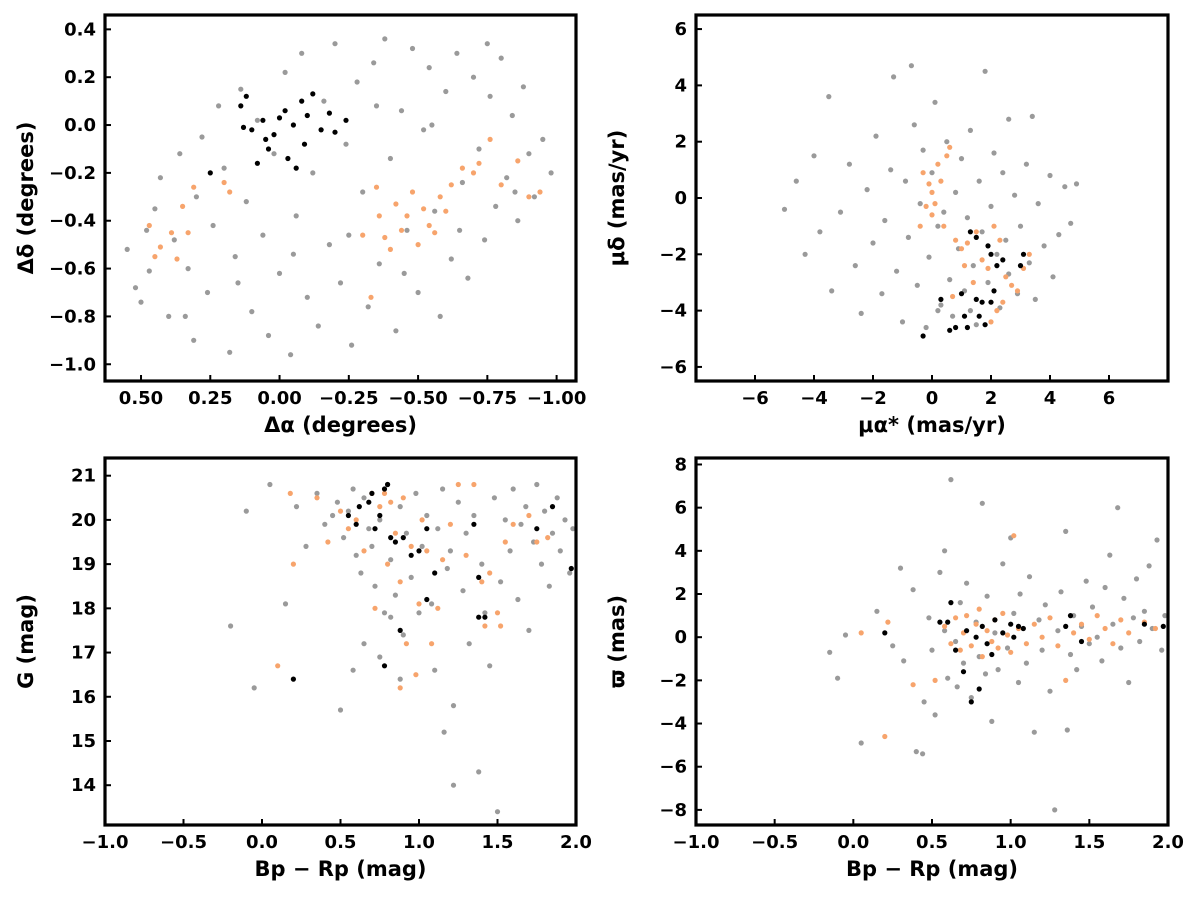 The image size is (1200, 900). What do you see at coordinates (696, 842) in the screenshot?
I see `x-tick-label: −1.0` at bounding box center [696, 842].